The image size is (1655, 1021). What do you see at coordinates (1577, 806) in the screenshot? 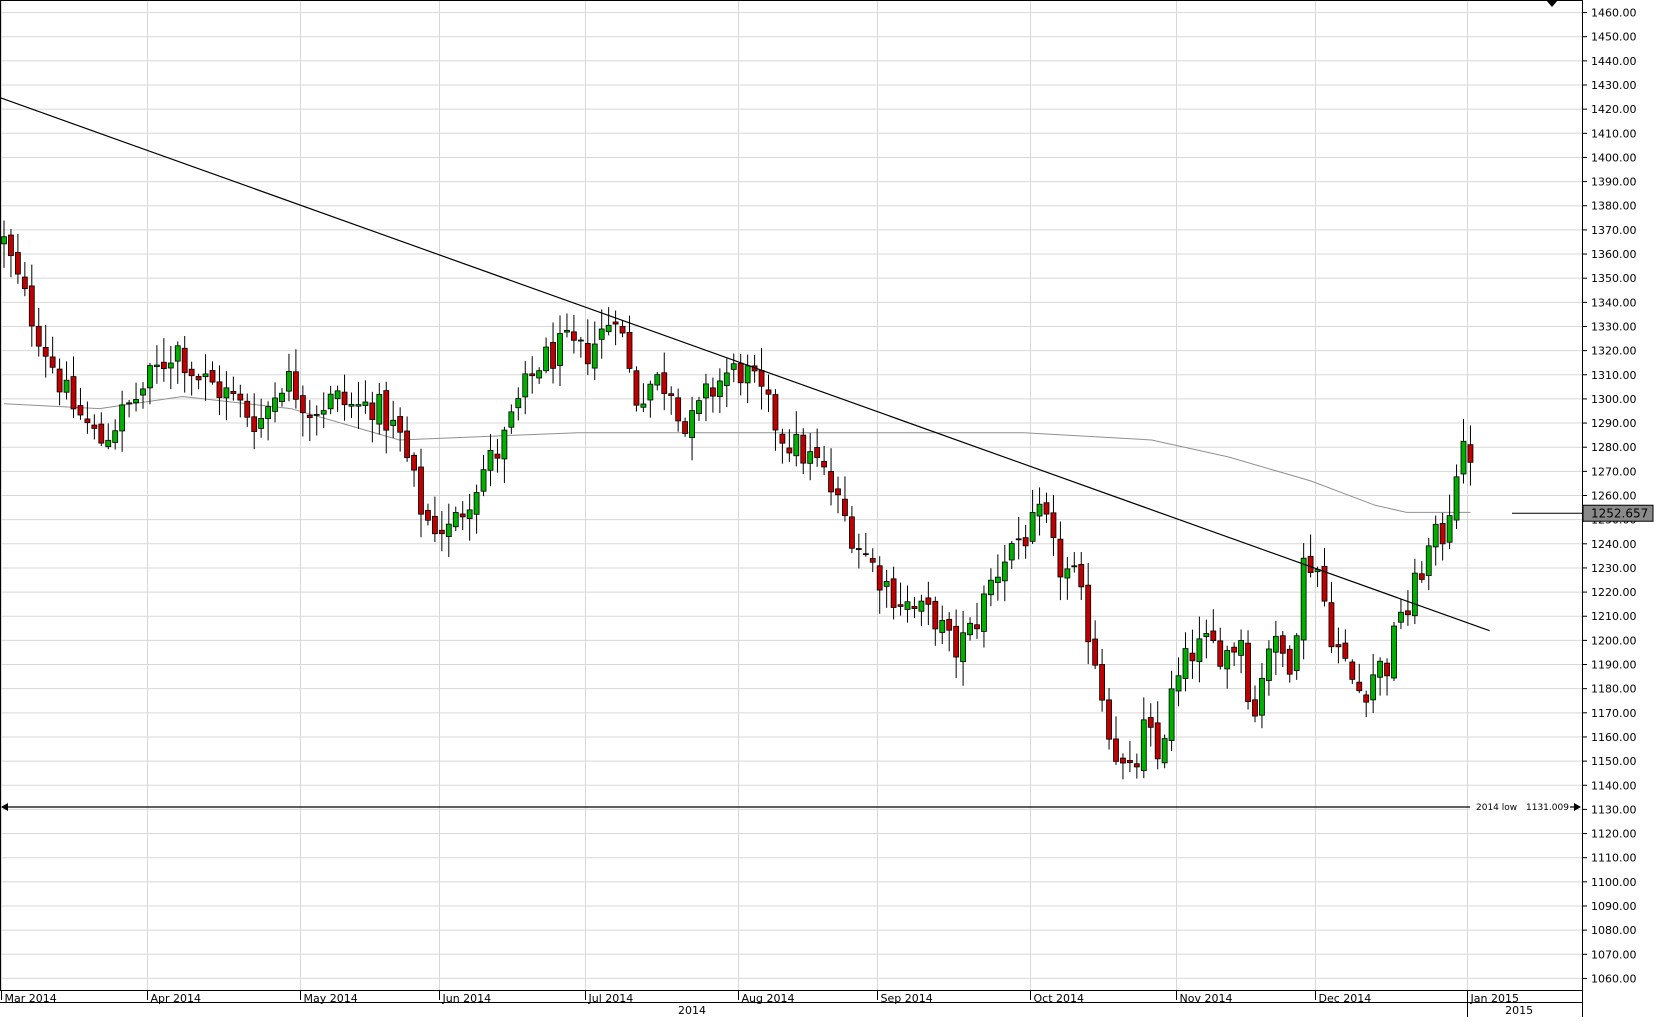
I see `support-arrow-right-icon` at bounding box center [1577, 806].